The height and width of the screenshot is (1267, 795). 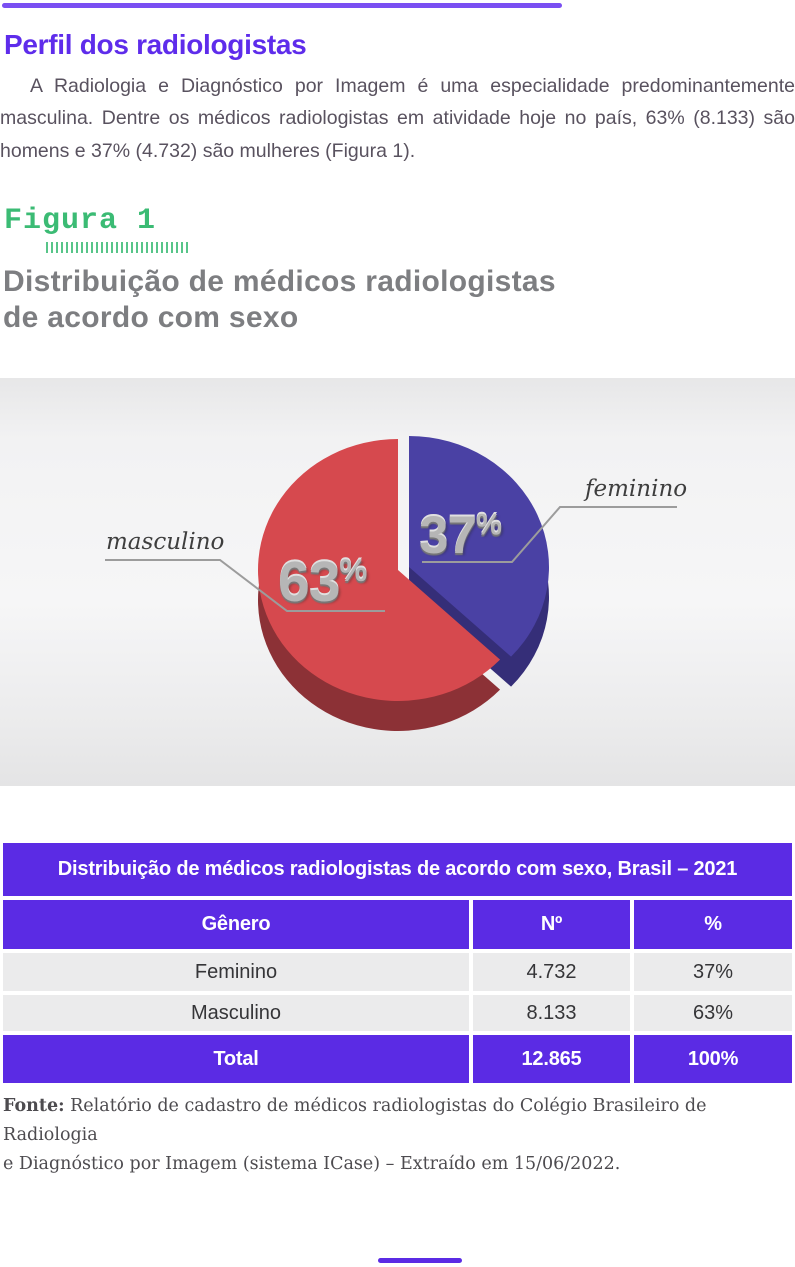 I want to click on table-header-pct: %, so click(x=713, y=924).